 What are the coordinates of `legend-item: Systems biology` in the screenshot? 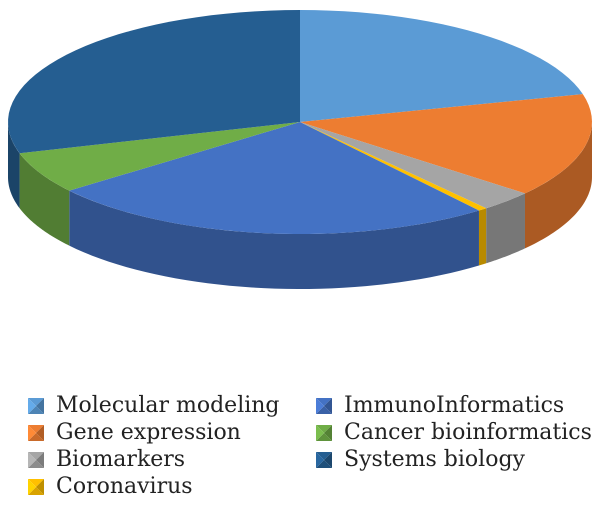 It's located at (452, 460).